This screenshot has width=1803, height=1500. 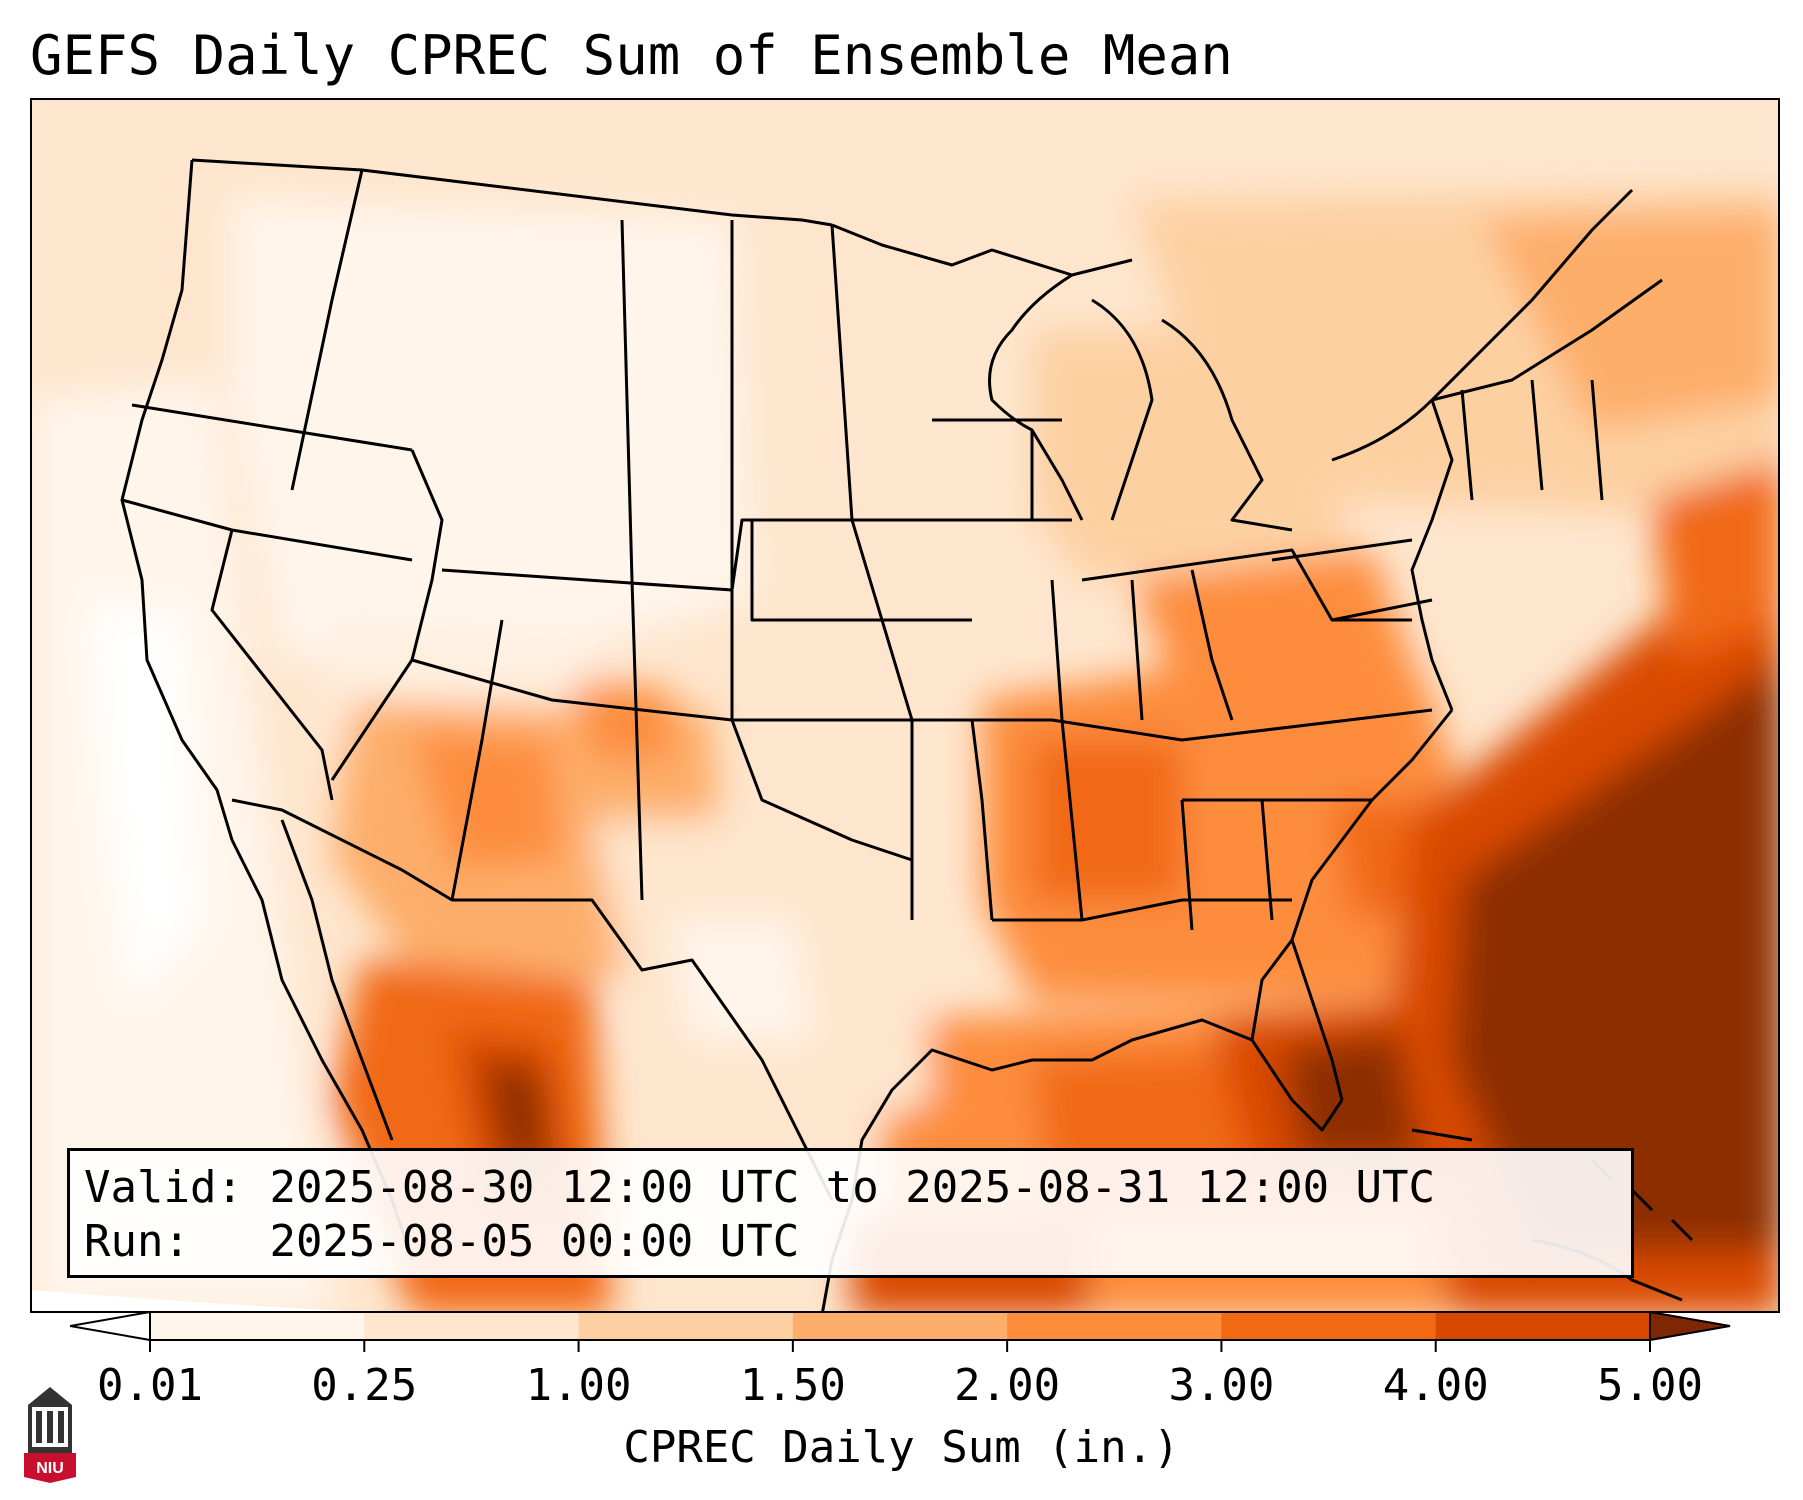 What do you see at coordinates (1007, 1385) in the screenshot?
I see `colorbar-tick-label: 2.00` at bounding box center [1007, 1385].